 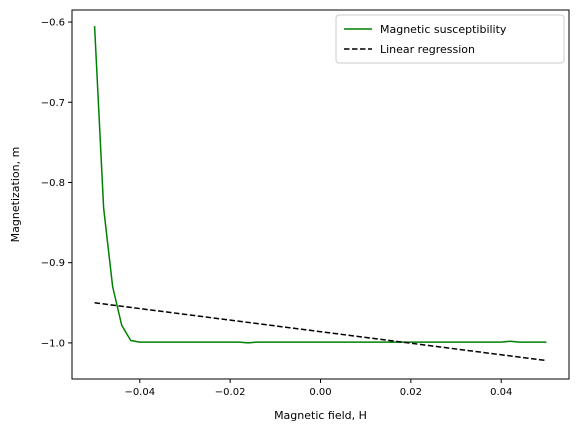 I want to click on legend: Magnetic susceptibility Linear regression, so click(x=450, y=39).